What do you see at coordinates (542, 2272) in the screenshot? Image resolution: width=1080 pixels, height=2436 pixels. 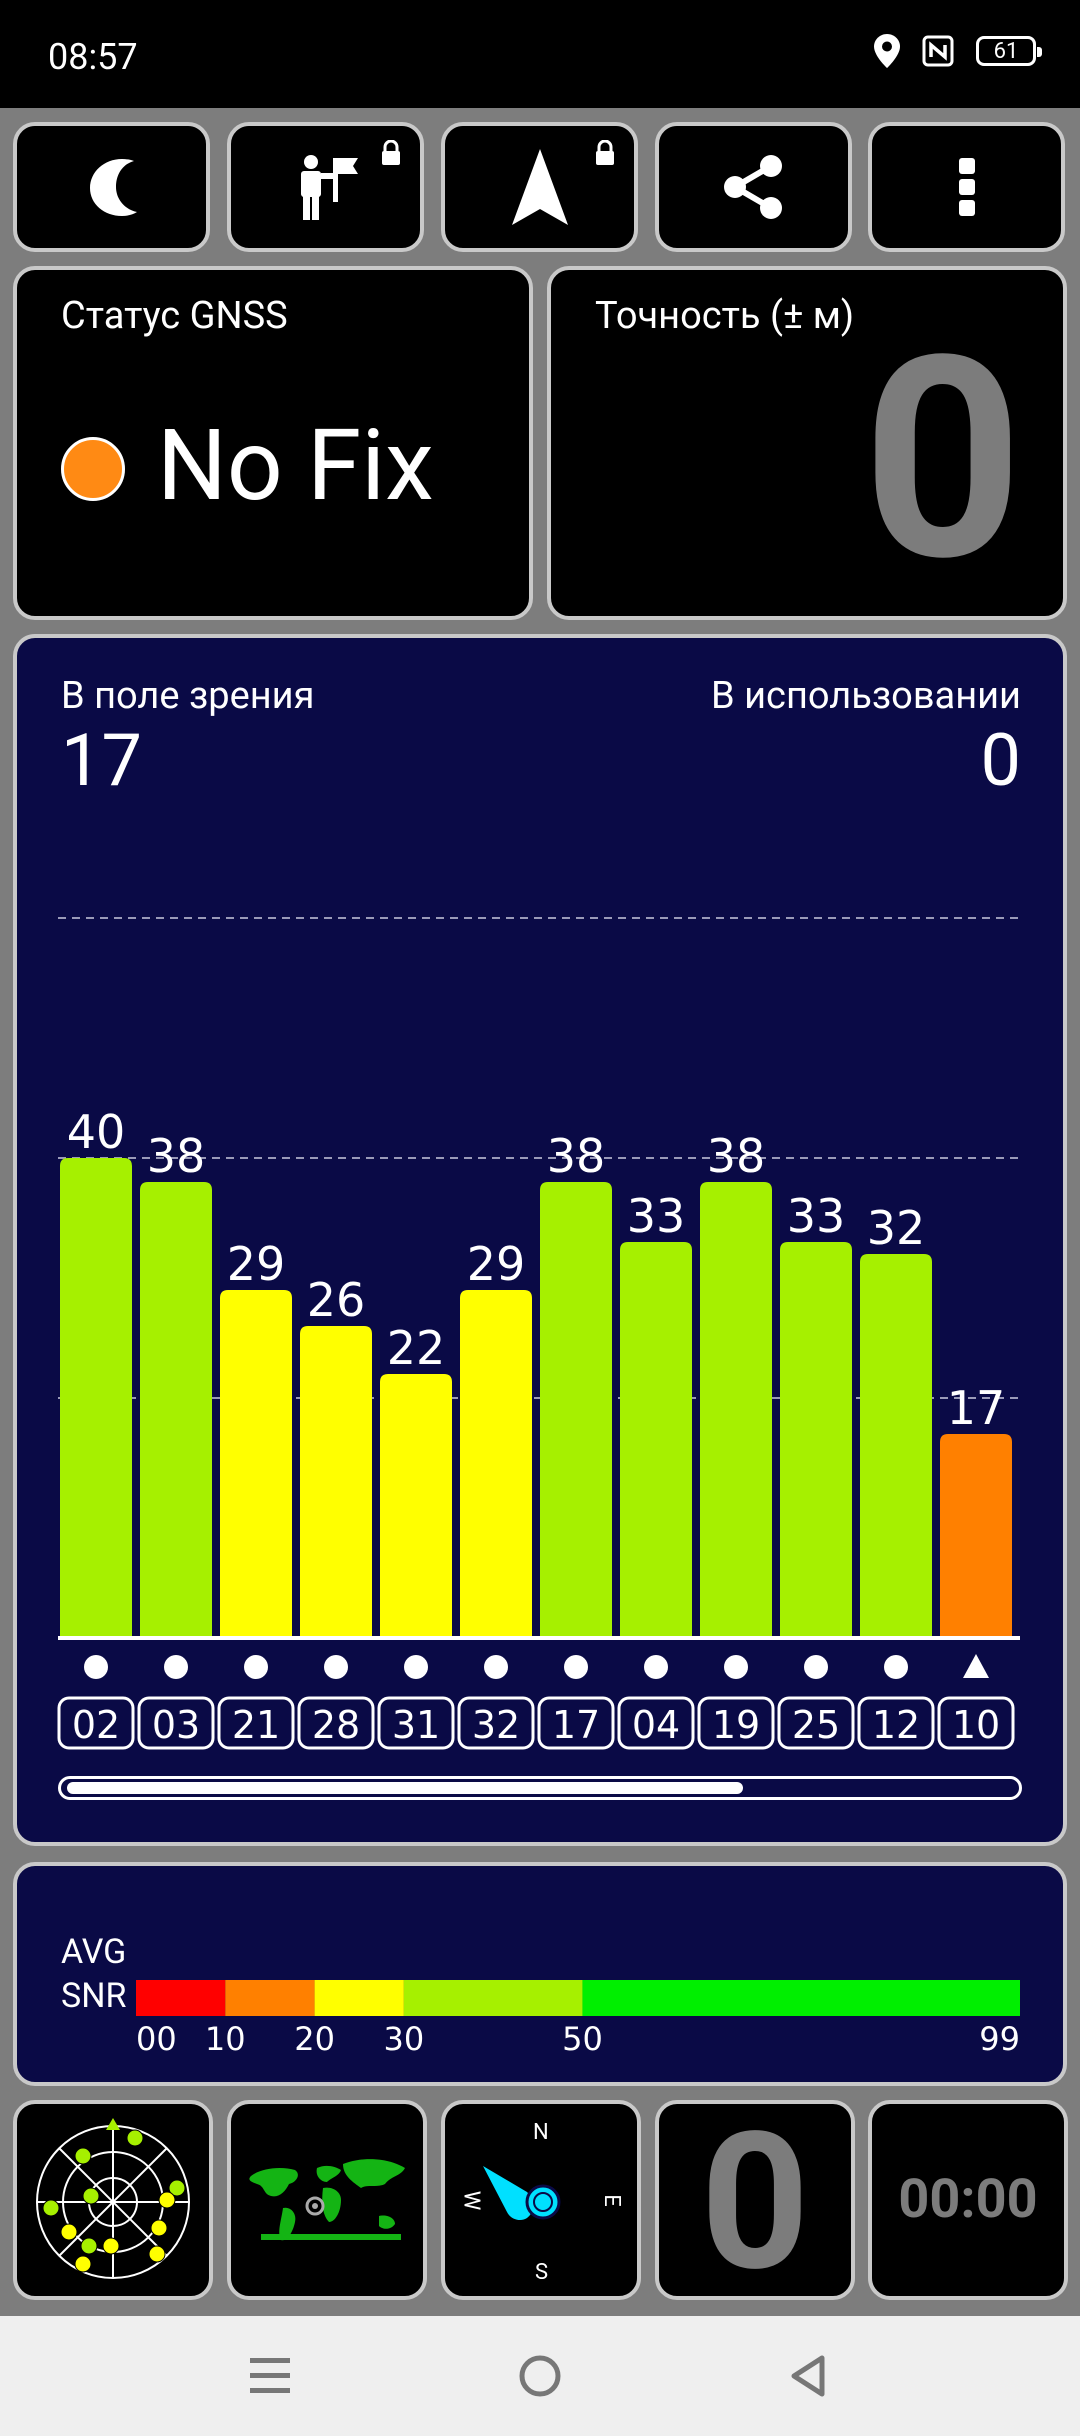 I see `compass-s: S` at bounding box center [542, 2272].